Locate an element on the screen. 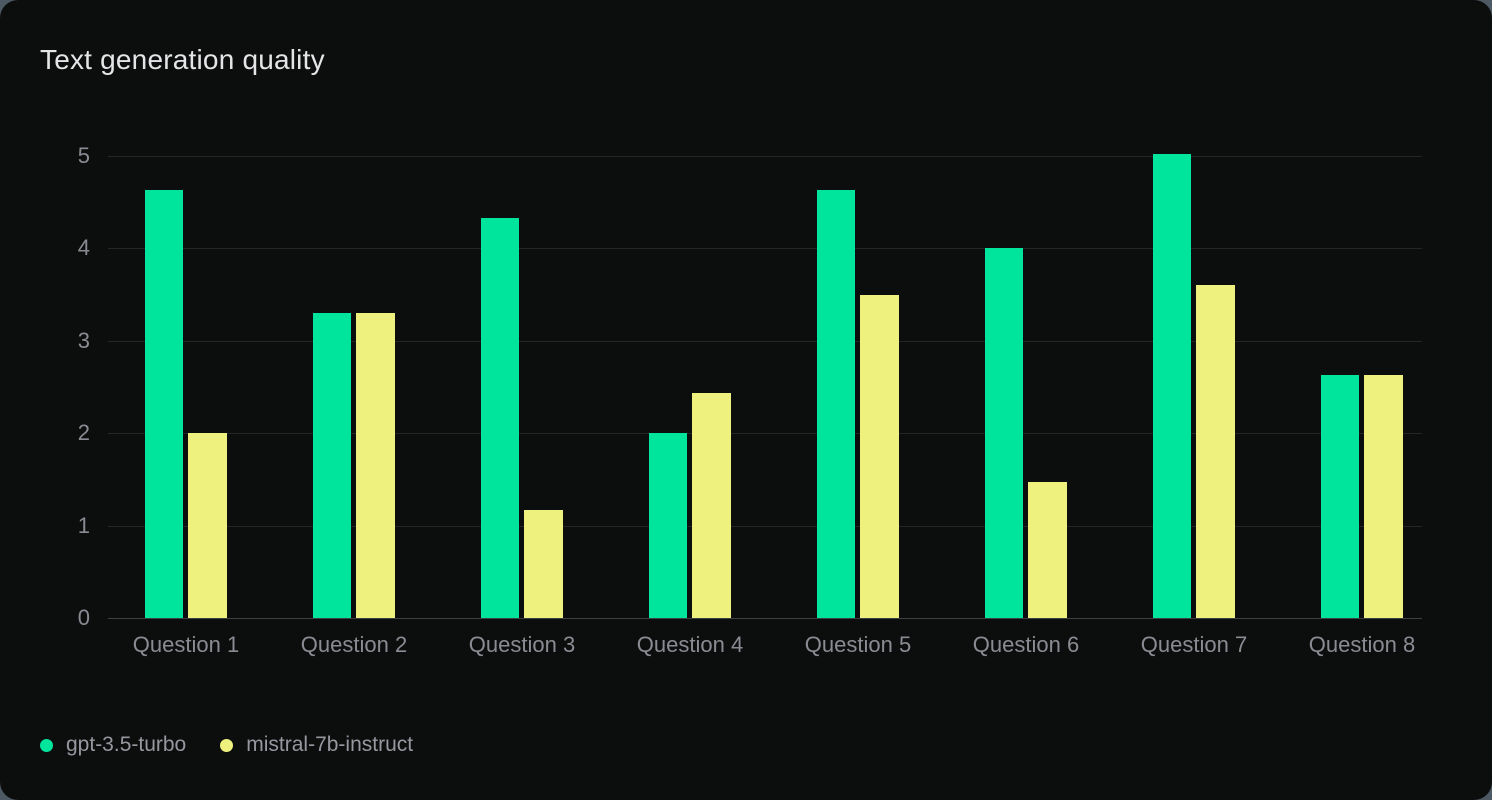 The width and height of the screenshot is (1492, 800). x-tick-label-question-1: Question 1 is located at coordinates (186, 644).